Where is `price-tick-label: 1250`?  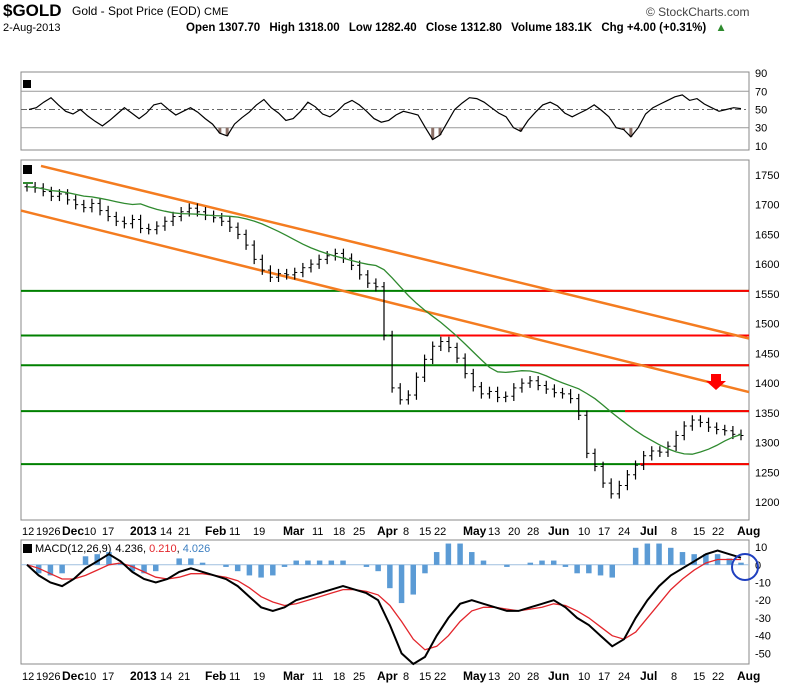 price-tick-label: 1250 is located at coordinates (767, 473).